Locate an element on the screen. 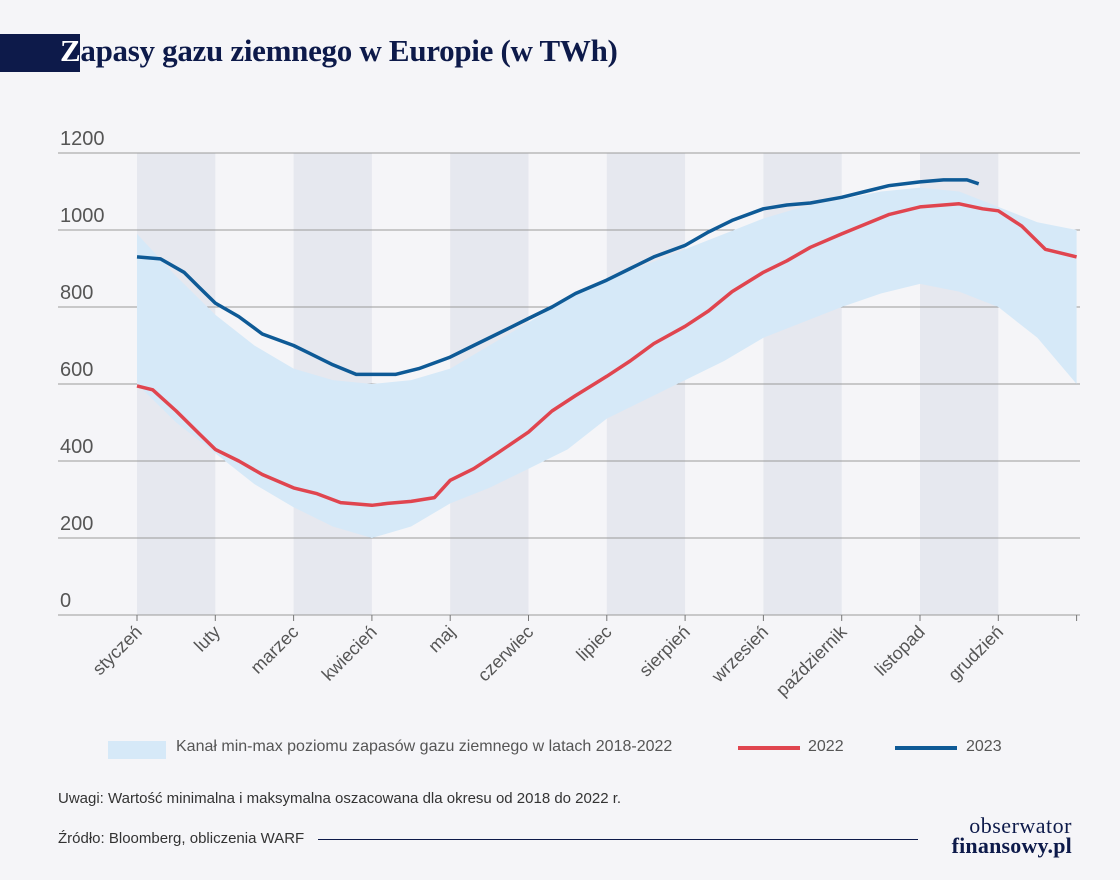 The image size is (1120, 880). title-first-letter: Z is located at coordinates (70, 50).